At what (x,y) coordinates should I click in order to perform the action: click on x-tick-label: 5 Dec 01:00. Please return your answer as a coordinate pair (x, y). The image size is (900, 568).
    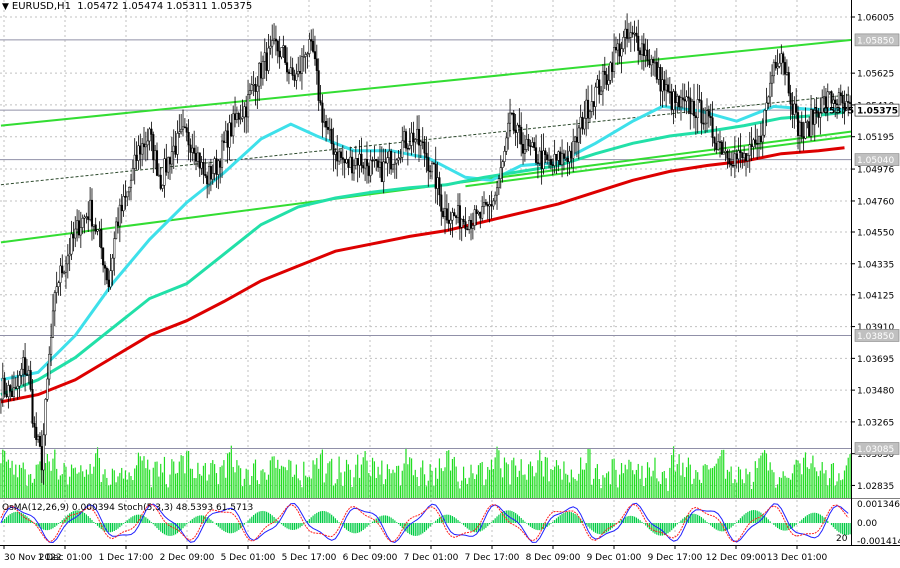
    Looking at the image, I should click on (248, 558).